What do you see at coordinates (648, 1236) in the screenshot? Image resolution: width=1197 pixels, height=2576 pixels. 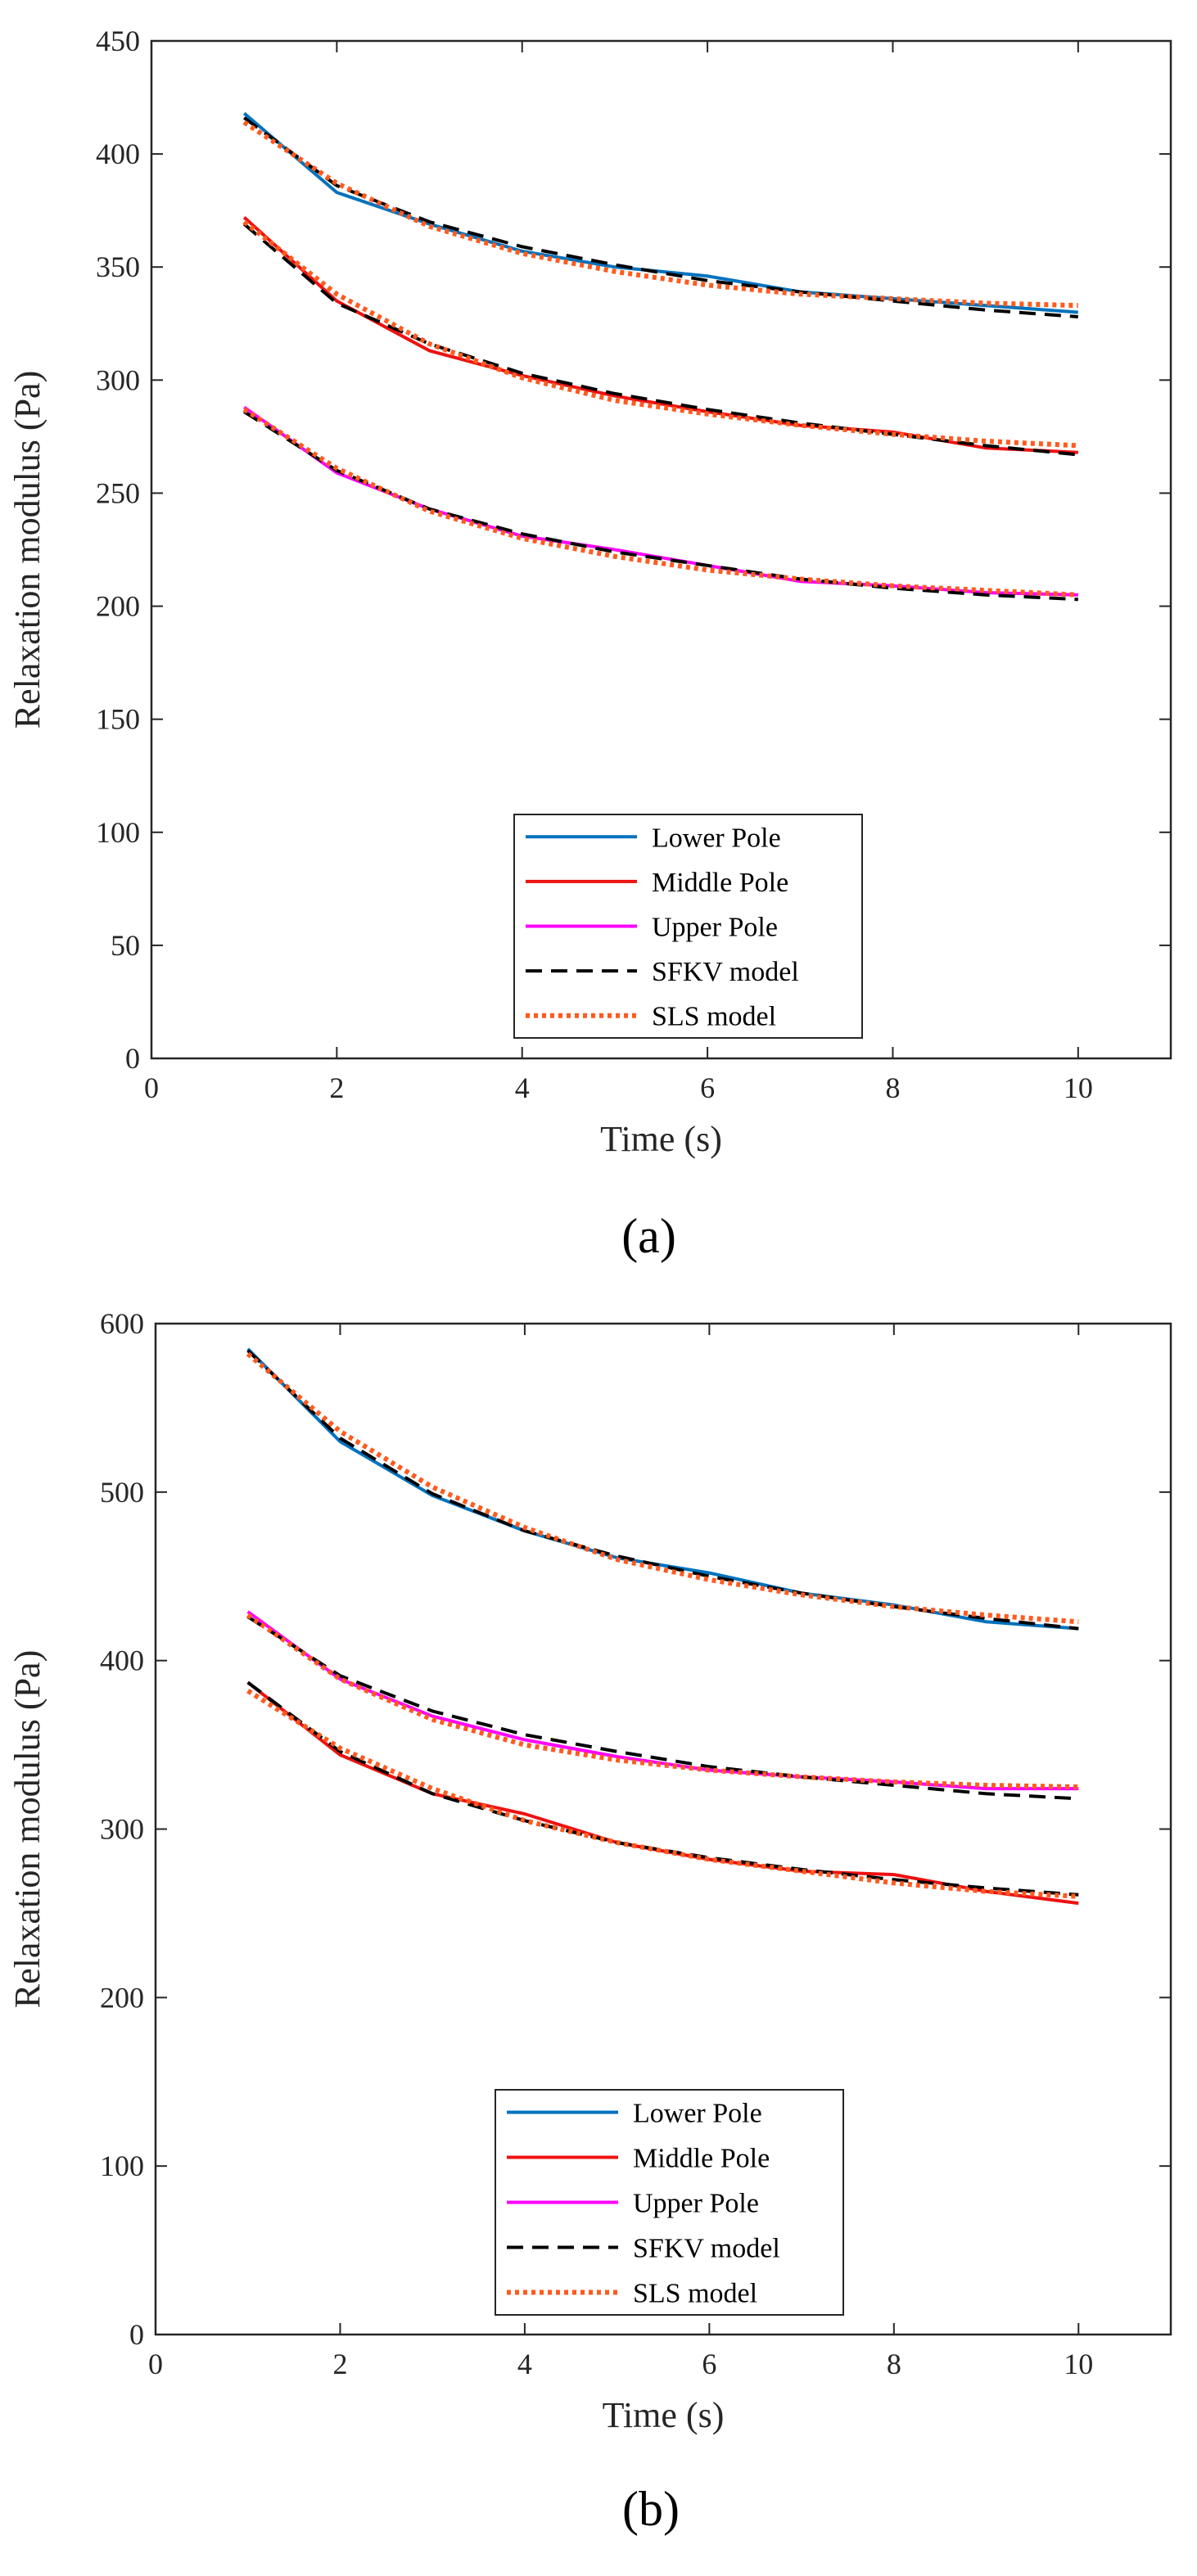 I see `panel-caption: (a)` at bounding box center [648, 1236].